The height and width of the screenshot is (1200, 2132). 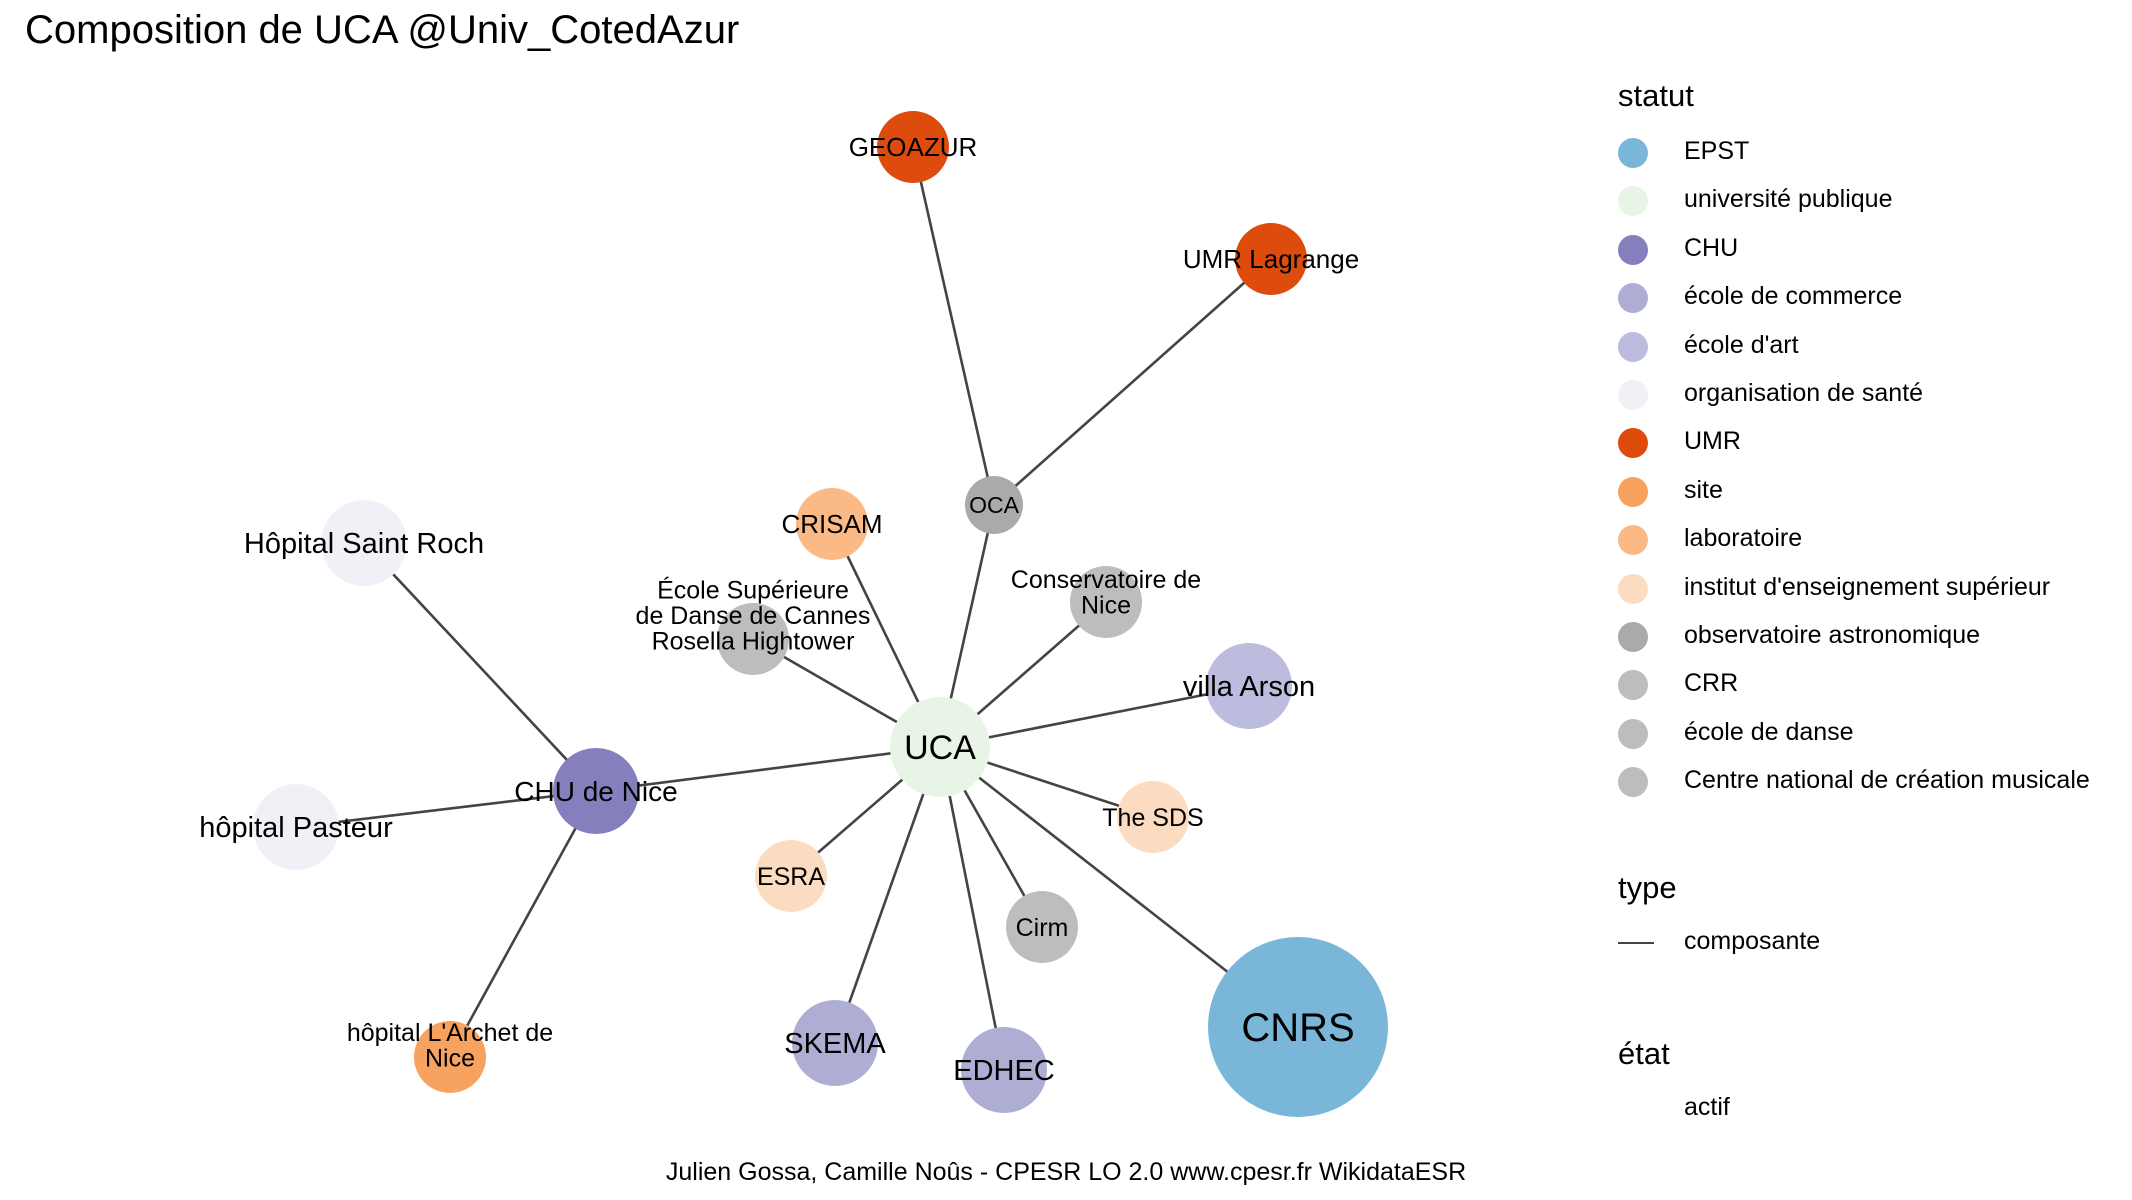 I want to click on node-esra, so click(x=791, y=876).